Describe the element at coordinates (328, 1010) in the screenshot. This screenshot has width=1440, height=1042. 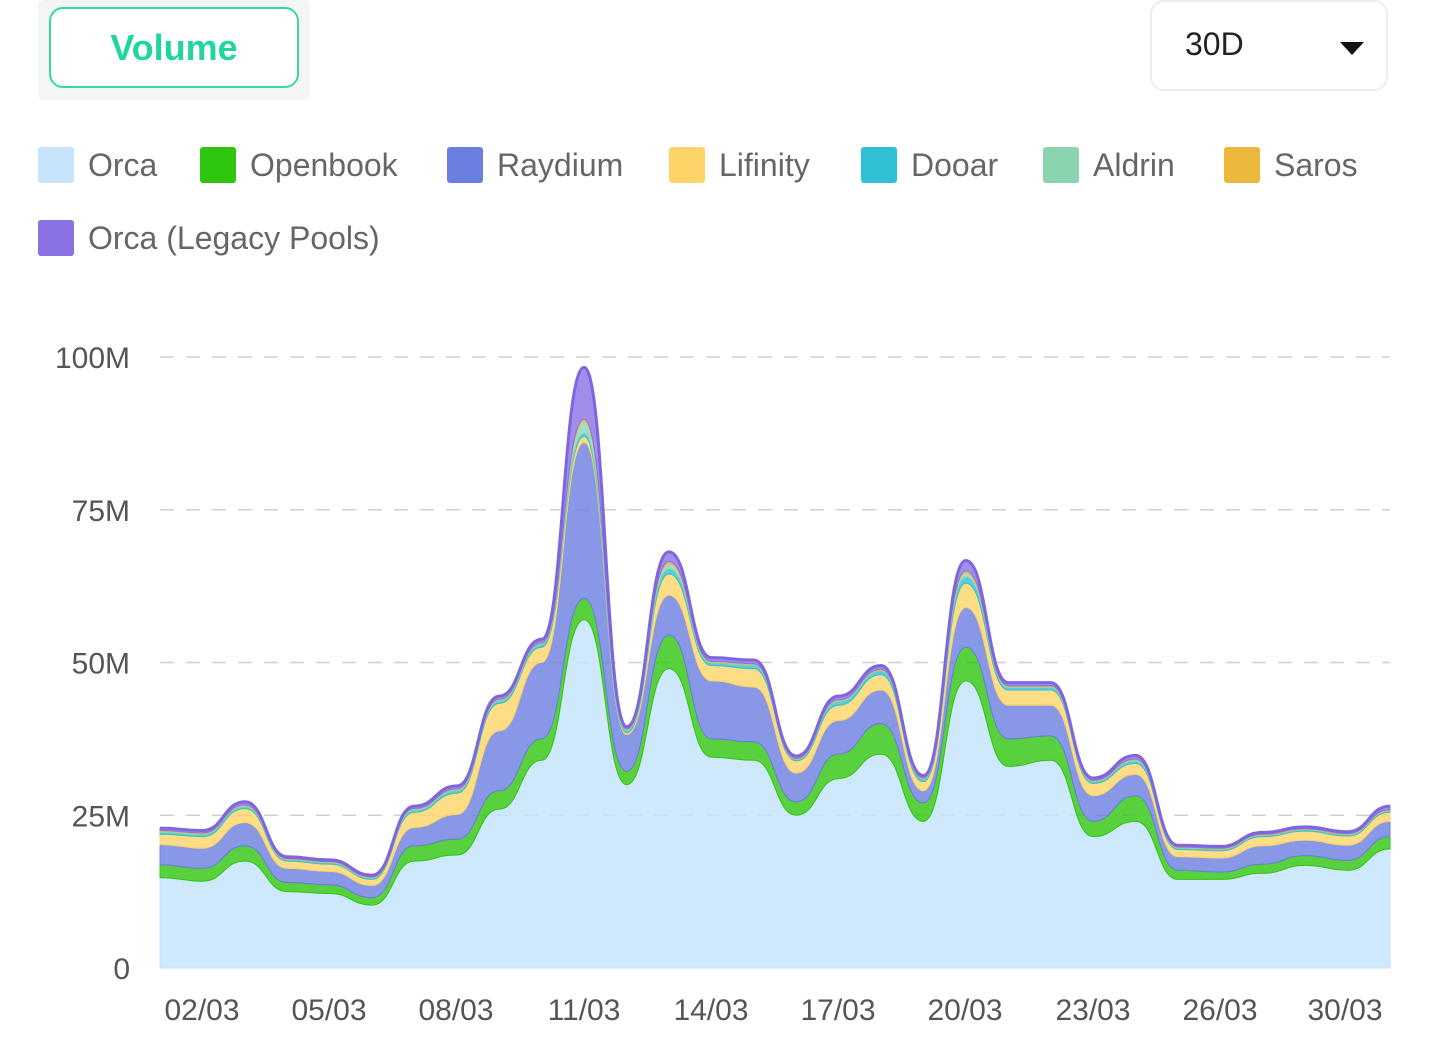
I see `x-tick-label: 05/03` at that location.